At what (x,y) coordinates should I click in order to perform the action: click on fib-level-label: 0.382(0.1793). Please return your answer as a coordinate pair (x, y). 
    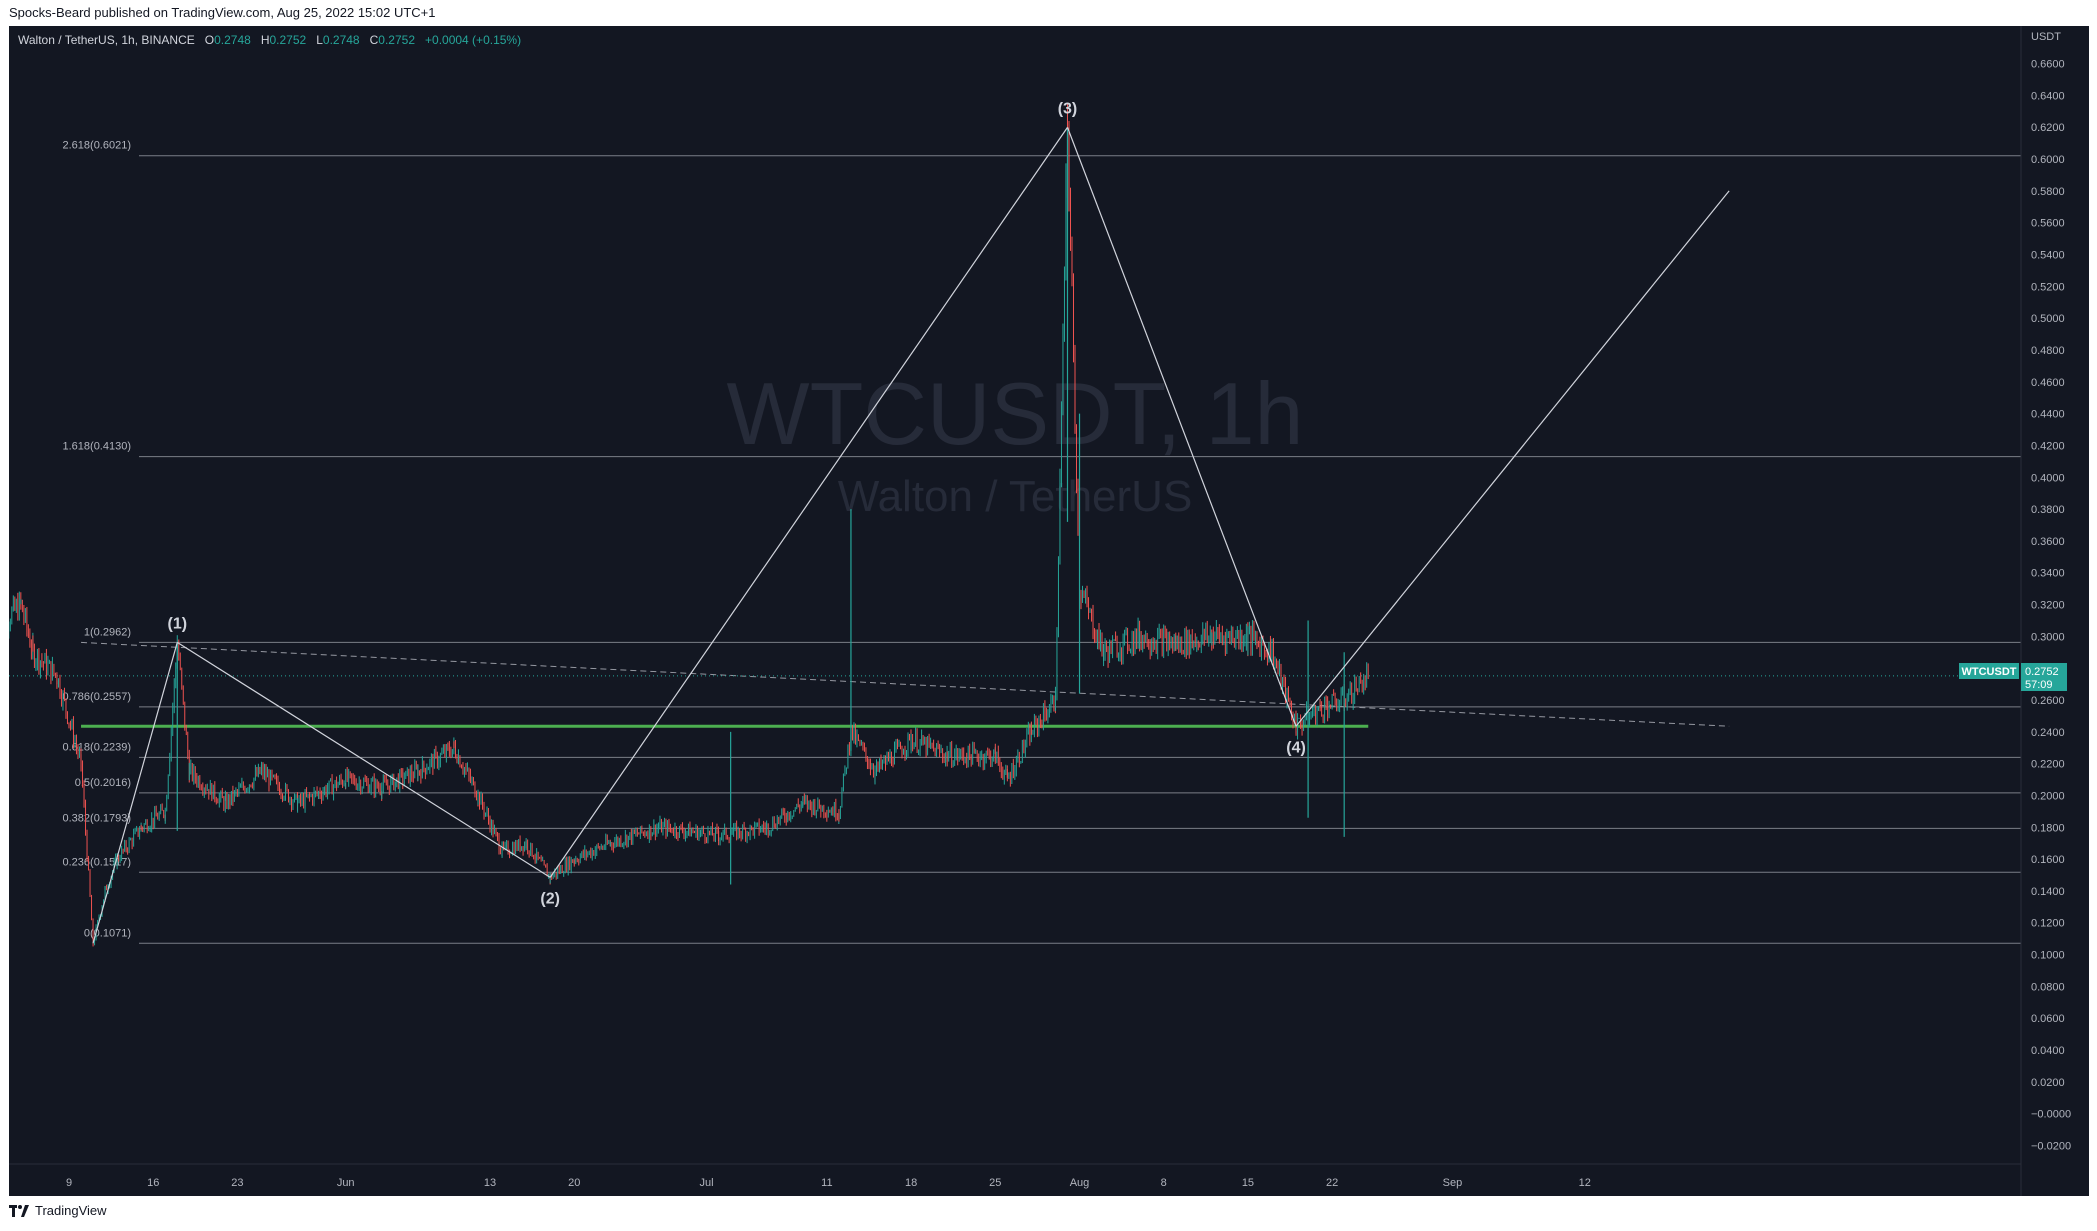
    Looking at the image, I should click on (97, 818).